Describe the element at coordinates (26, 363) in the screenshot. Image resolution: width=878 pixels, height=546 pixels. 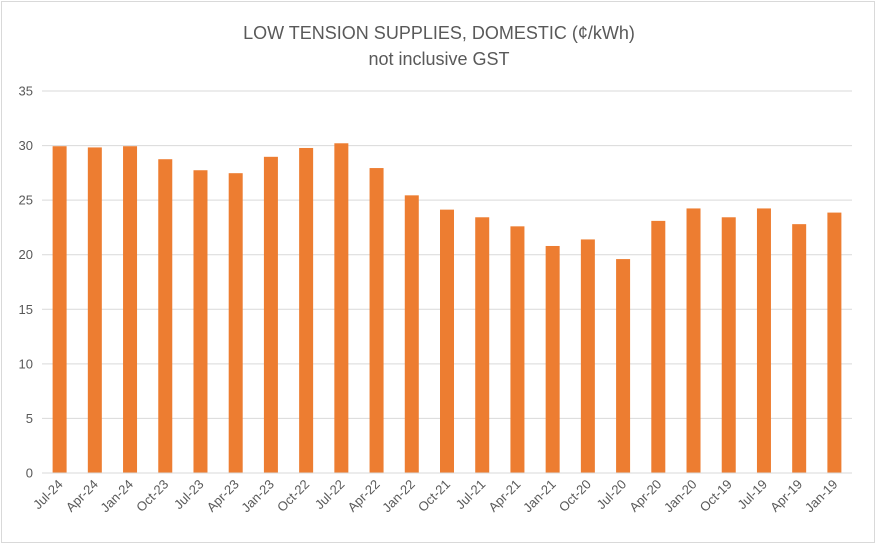
I see `y-tick-label: 10` at that location.